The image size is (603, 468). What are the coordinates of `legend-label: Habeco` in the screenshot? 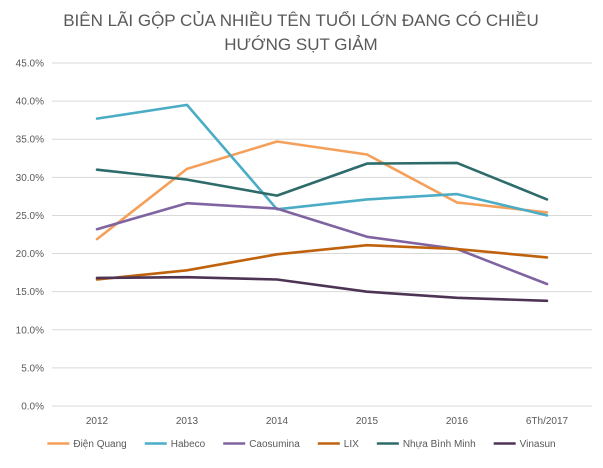 It's located at (188, 444).